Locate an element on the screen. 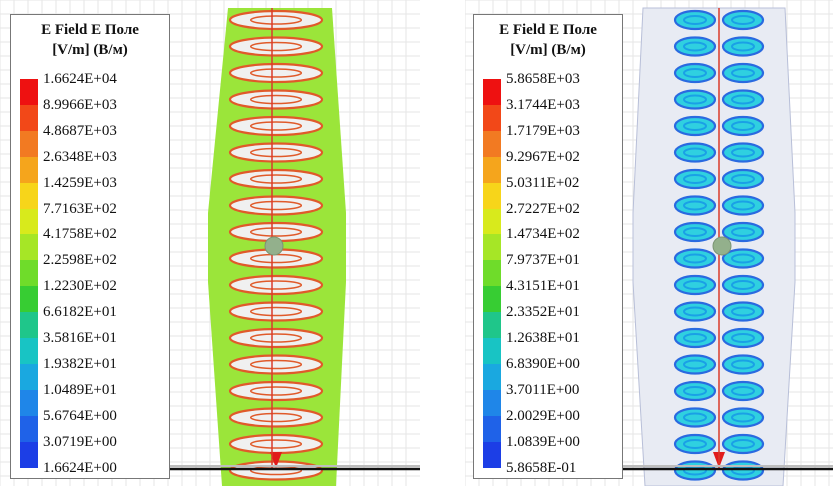 The image size is (833, 486). legend-tick-label: 7.7163E+02 is located at coordinates (80, 208).